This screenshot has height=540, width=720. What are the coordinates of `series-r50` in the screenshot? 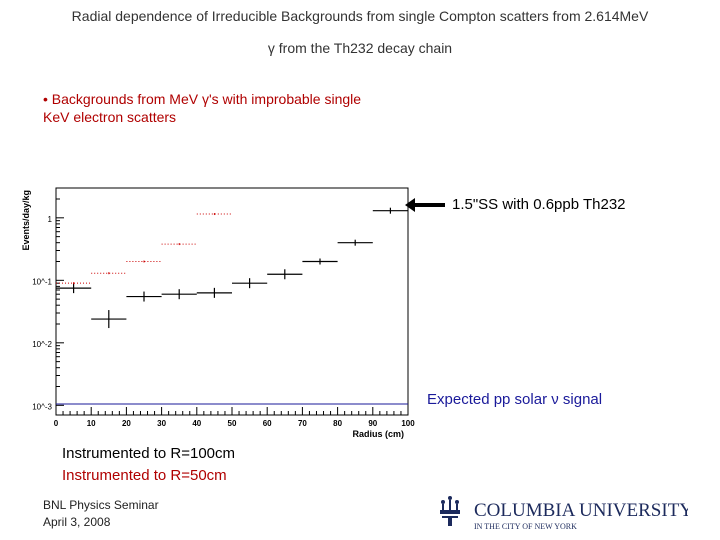 It's located at (144, 249).